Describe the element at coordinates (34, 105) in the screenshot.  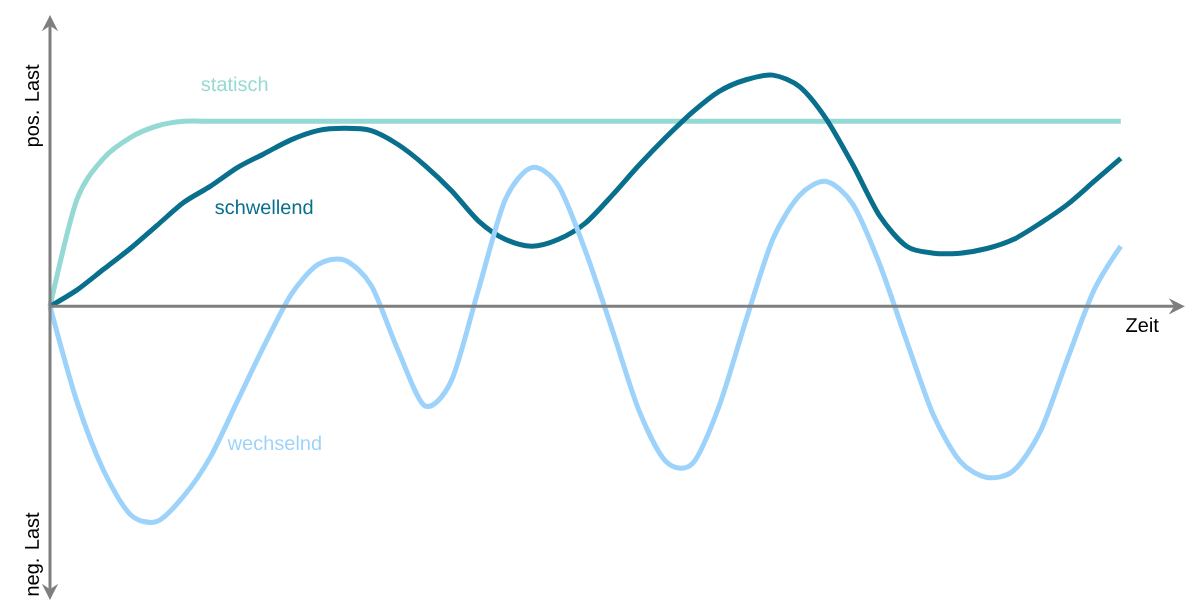
I see `annotation: pos. Last` at that location.